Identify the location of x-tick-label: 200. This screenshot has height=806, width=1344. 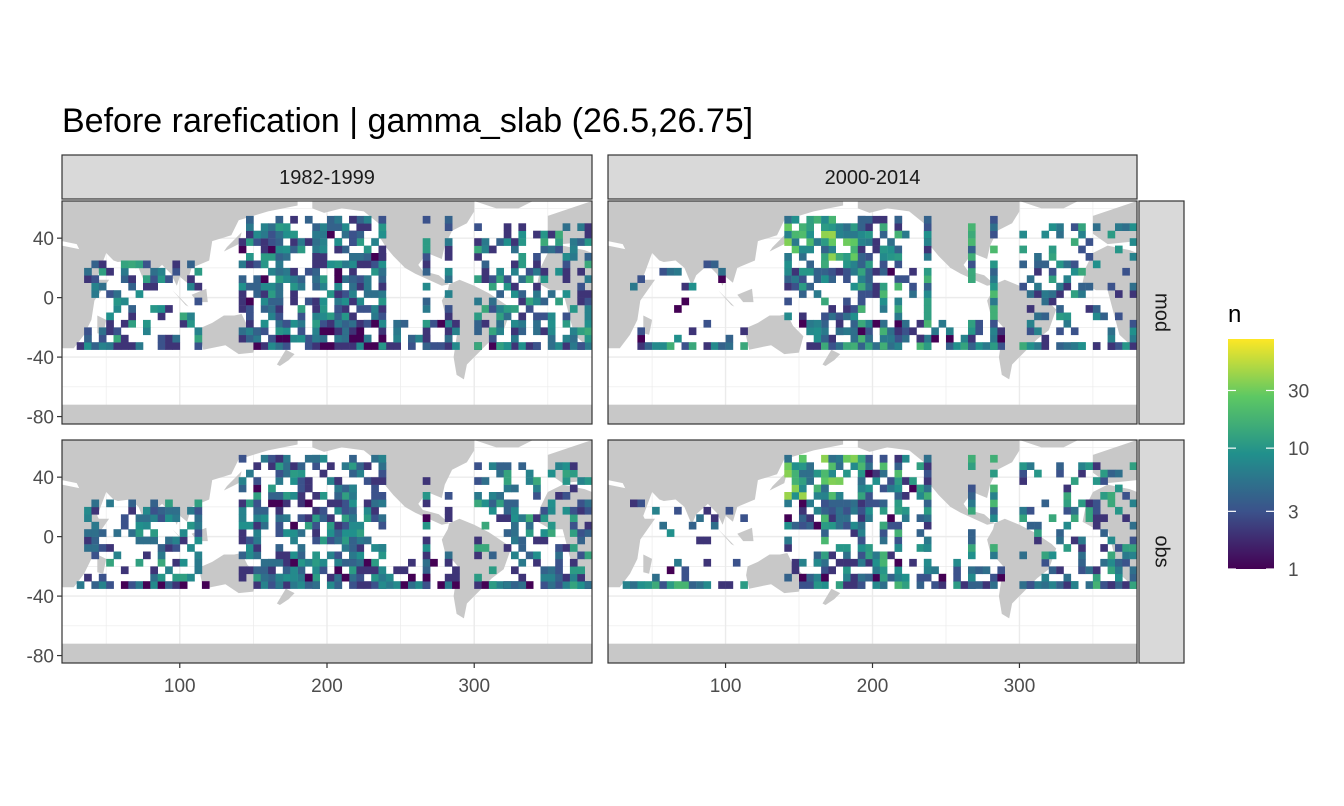
(873, 686).